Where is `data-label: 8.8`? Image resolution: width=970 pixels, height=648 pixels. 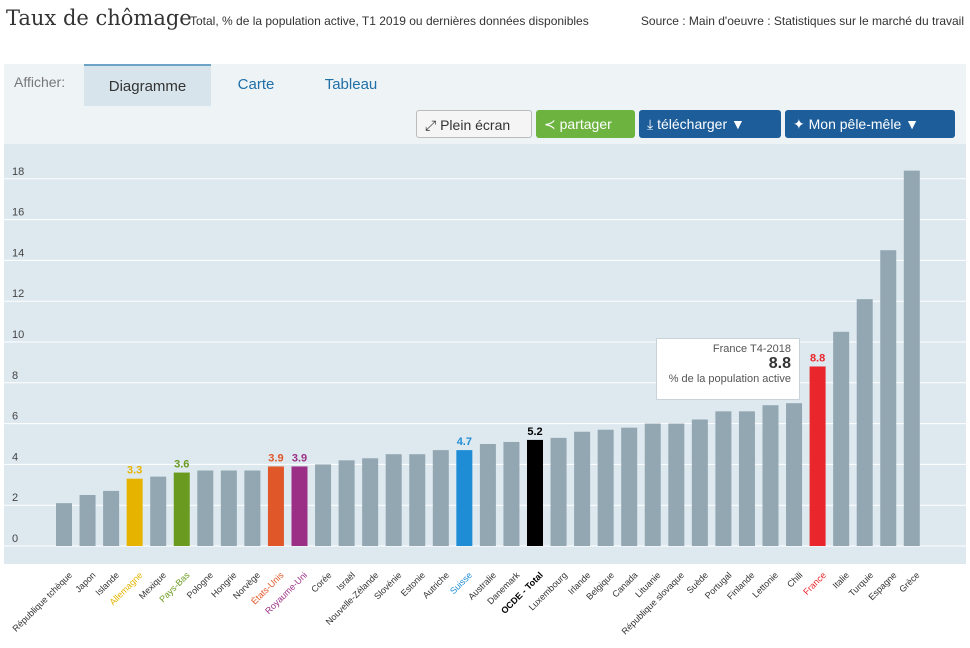
data-label: 8.8 is located at coordinates (817, 358).